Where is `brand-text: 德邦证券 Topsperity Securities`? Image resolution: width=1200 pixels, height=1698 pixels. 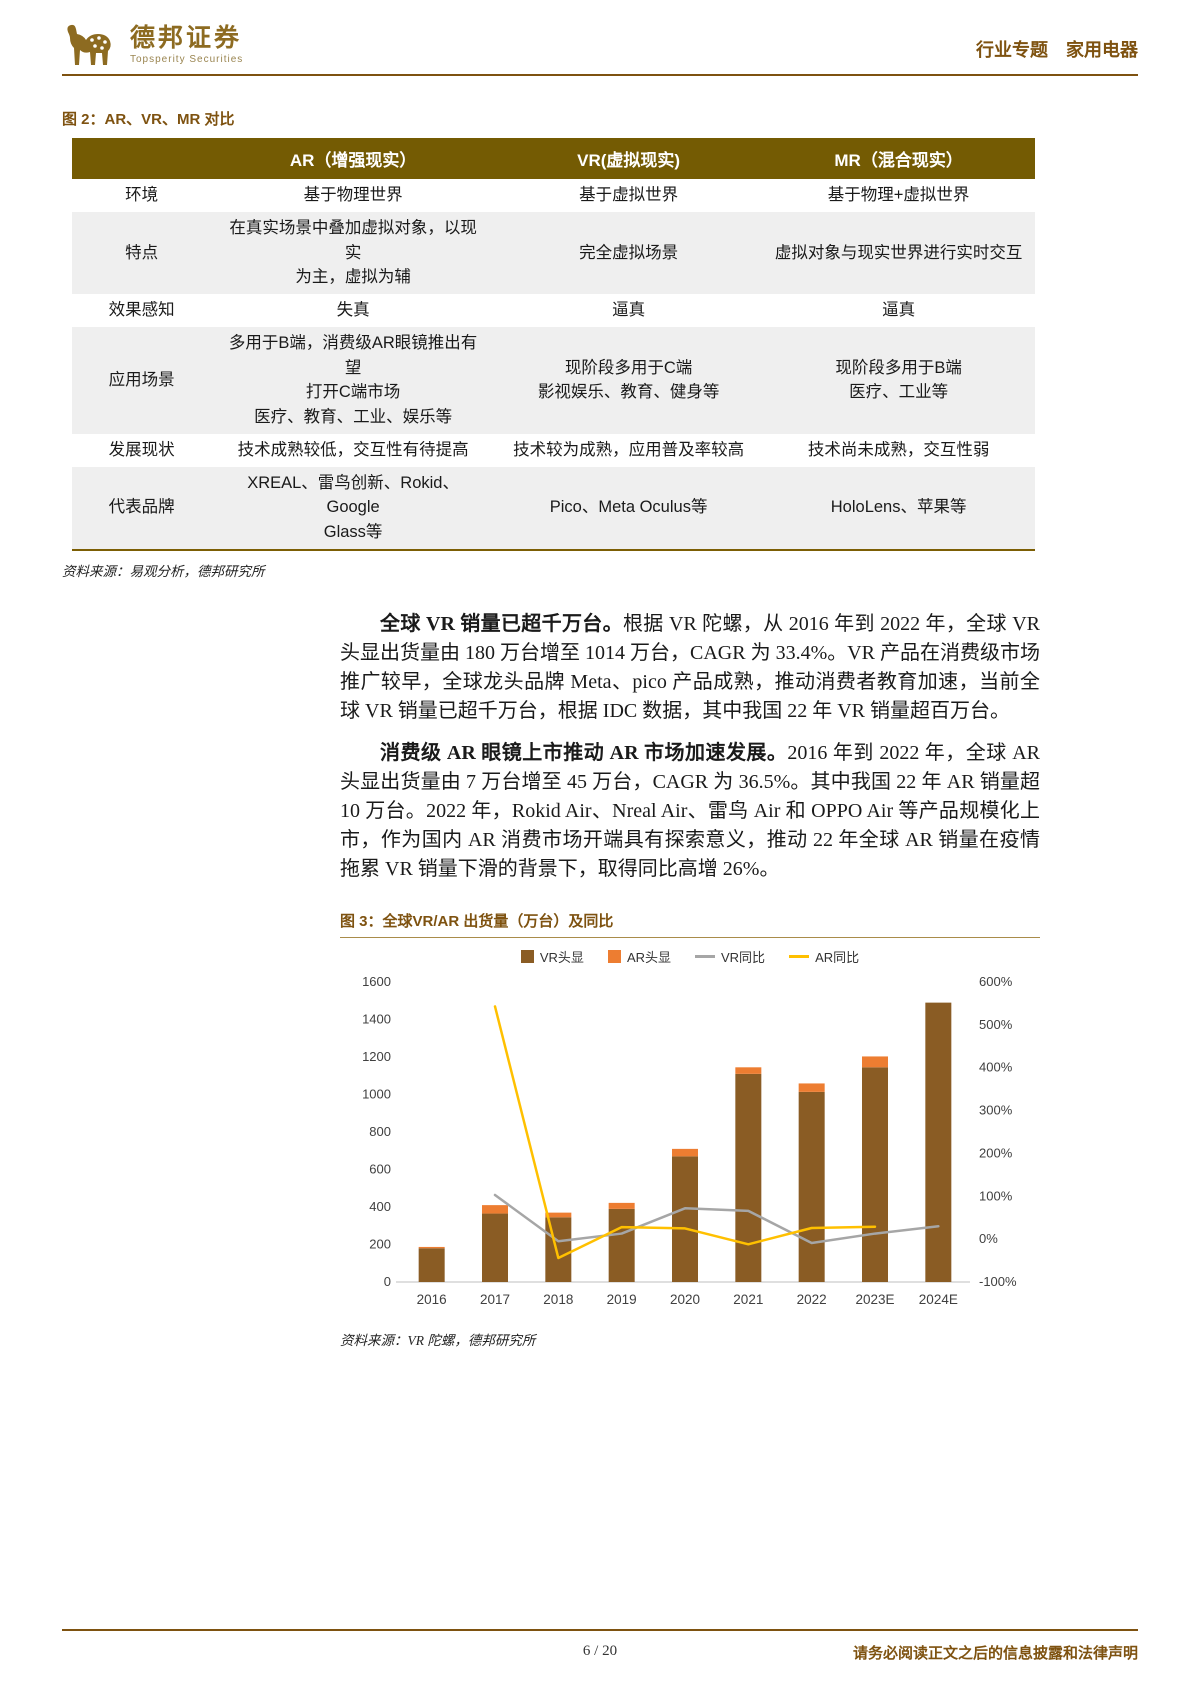
brand-text: 德邦证券 Topsperity Securities is located at coordinates (187, 44).